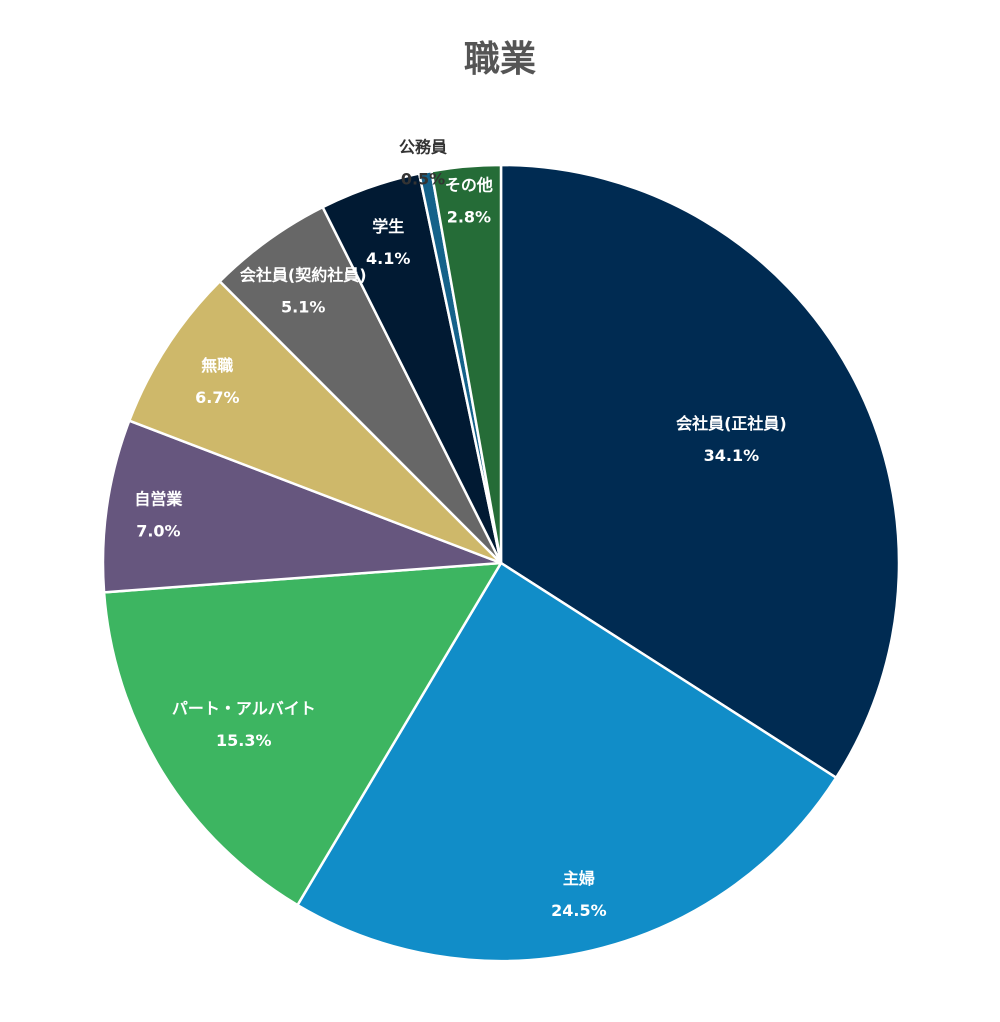 The height and width of the screenshot is (1022, 1000). Describe the element at coordinates (466, 364) in the screenshot. I see `slice-9-wedge` at that location.